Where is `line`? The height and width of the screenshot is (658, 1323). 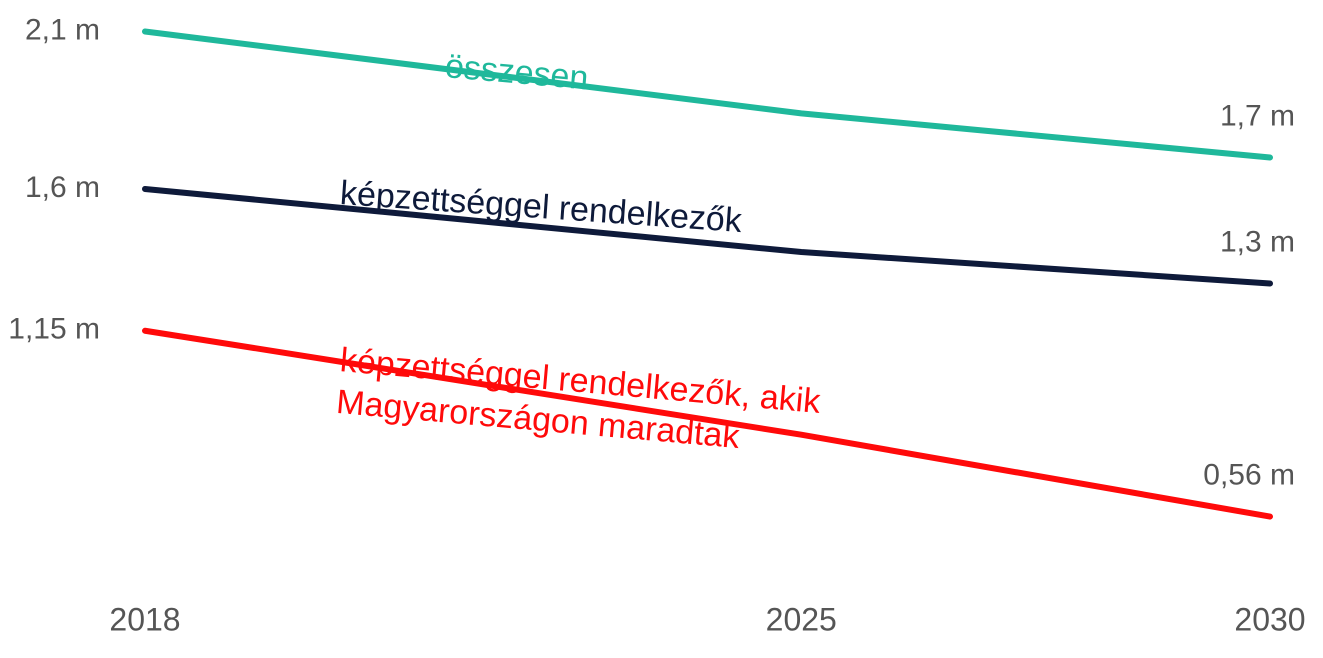
line is located at coordinates (707, 236).